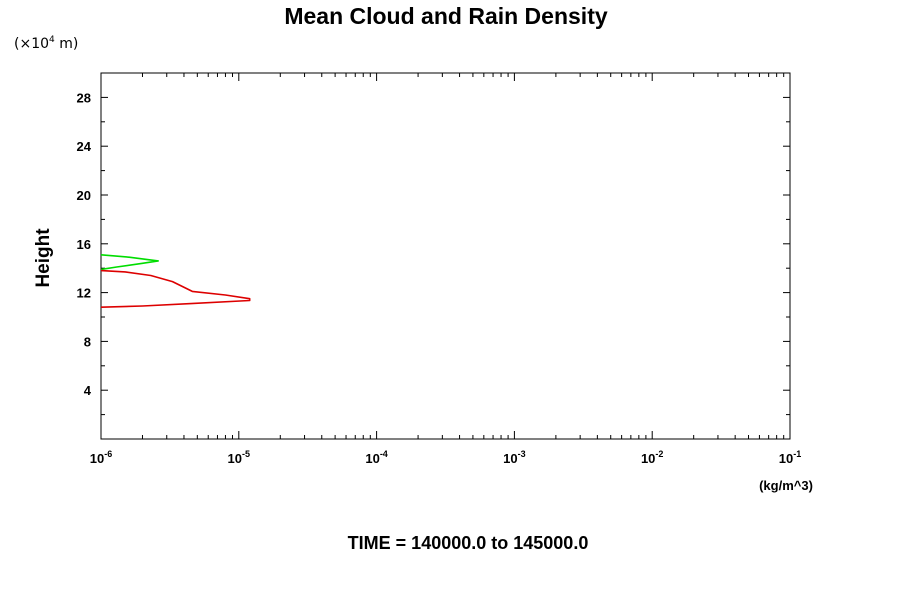 This screenshot has width=900, height=600. What do you see at coordinates (652, 457) in the screenshot?
I see `x-tick-label: 10⁻²` at bounding box center [652, 457].